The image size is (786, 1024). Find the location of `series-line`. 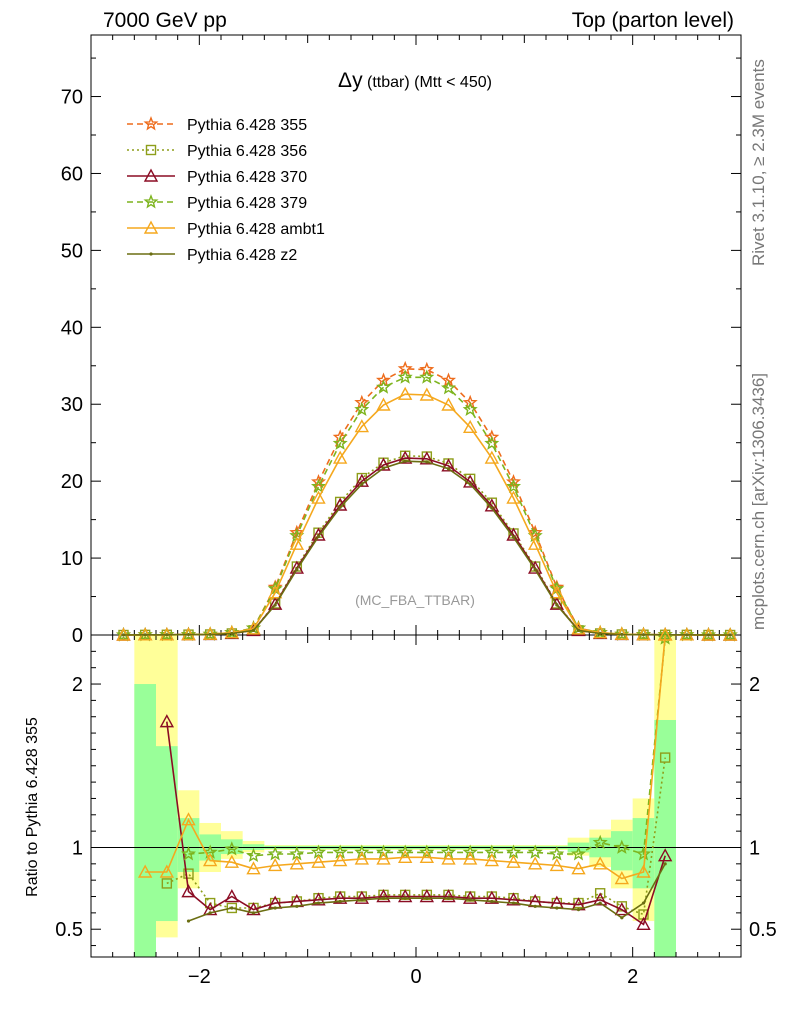

series-line is located at coordinates (427, 546).